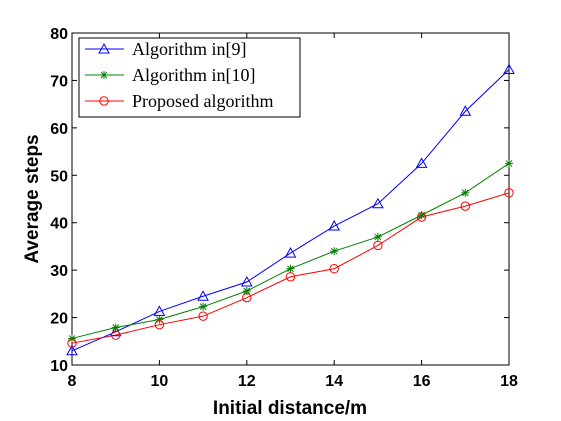 The width and height of the screenshot is (561, 421). What do you see at coordinates (509, 381) in the screenshot?
I see `x-tick-label: 18` at bounding box center [509, 381].